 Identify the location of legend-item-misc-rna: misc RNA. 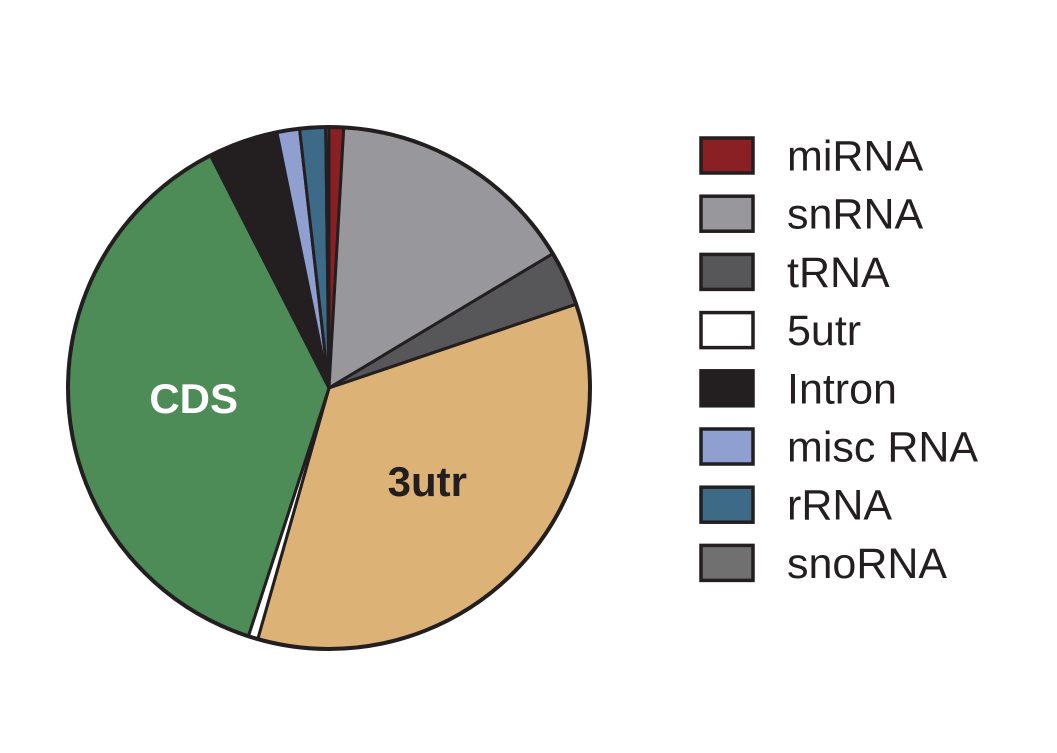
(838, 448).